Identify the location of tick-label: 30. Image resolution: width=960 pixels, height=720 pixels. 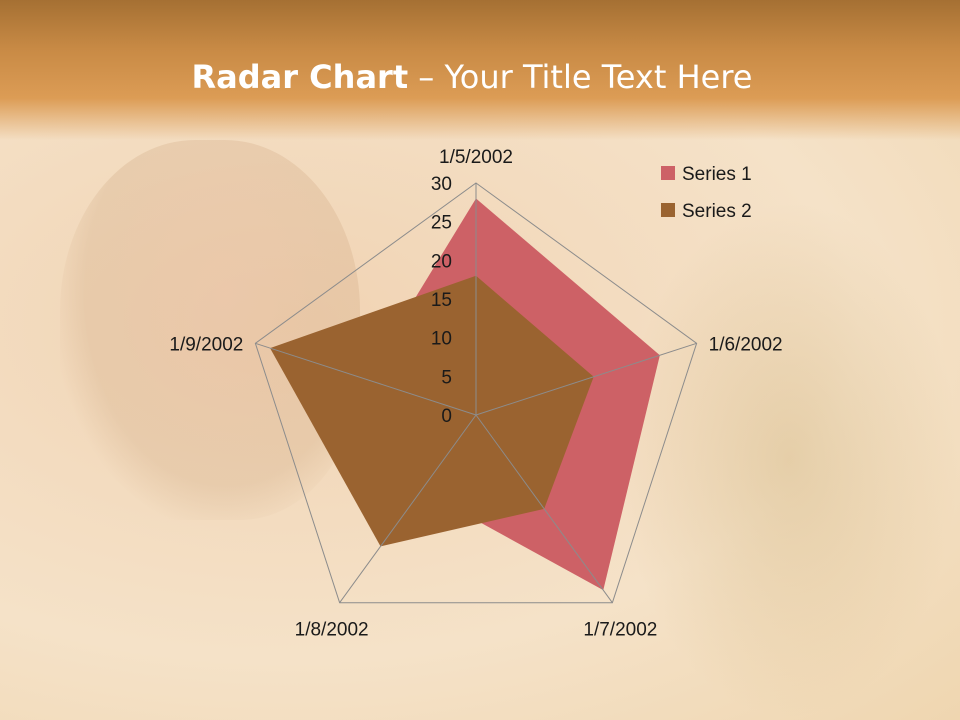
(441, 184).